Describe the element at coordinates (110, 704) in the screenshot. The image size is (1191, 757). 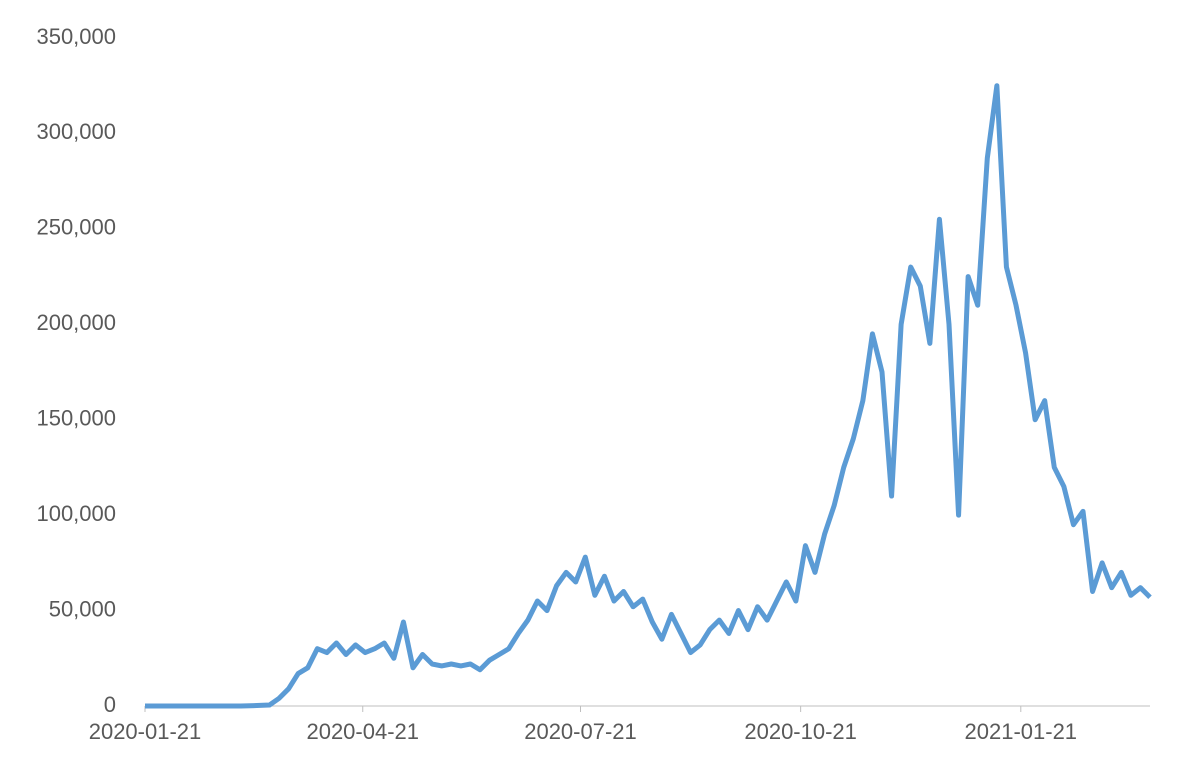
I see `y-tick-label: 0` at that location.